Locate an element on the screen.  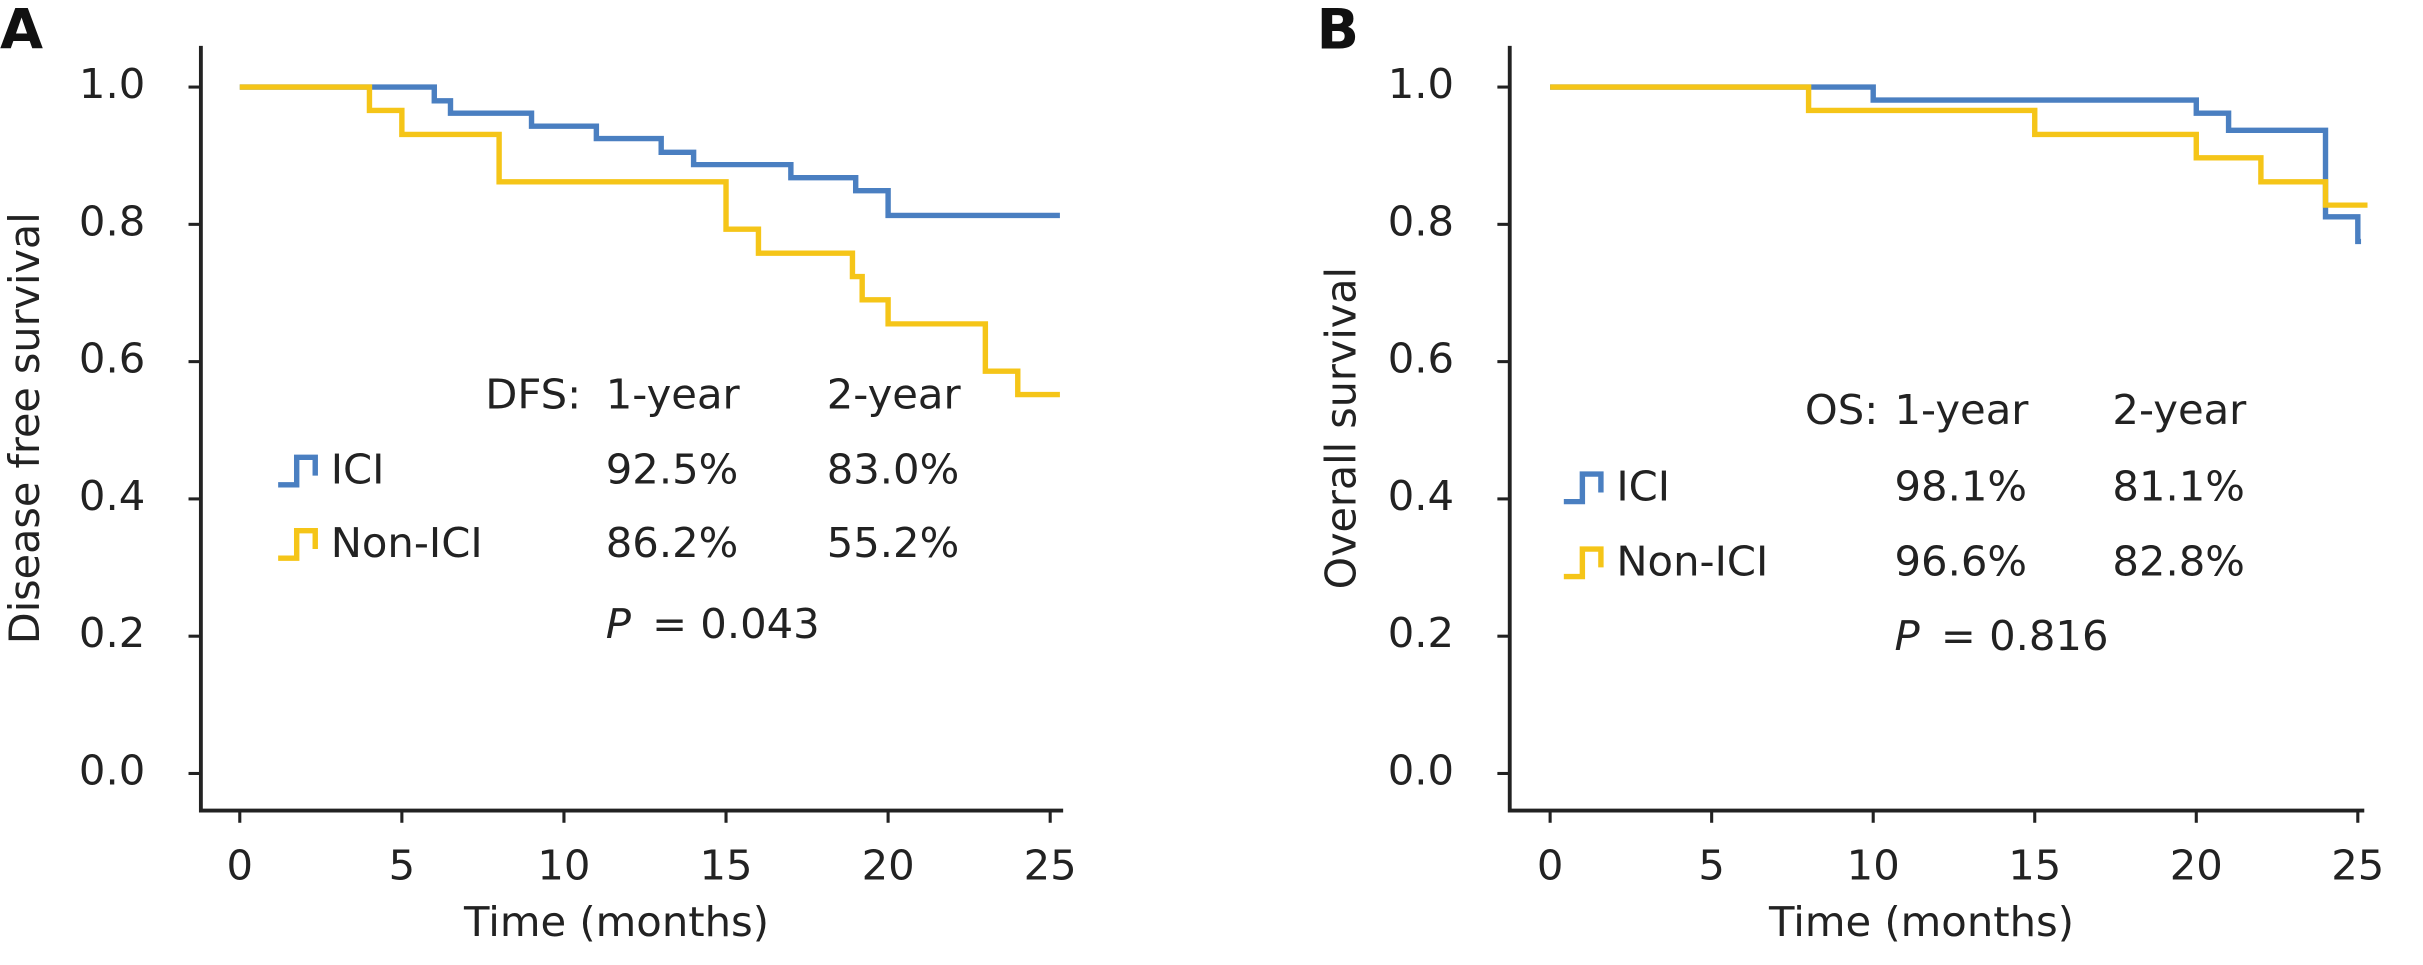
table-cell: 55.2% is located at coordinates (893, 542).